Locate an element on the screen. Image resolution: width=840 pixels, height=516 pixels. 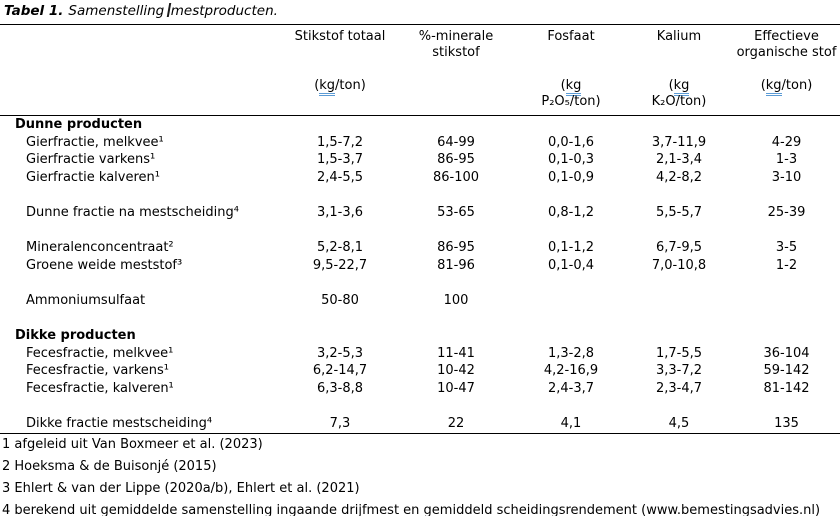
cell-value: 50-80 is located at coordinates (340, 300).